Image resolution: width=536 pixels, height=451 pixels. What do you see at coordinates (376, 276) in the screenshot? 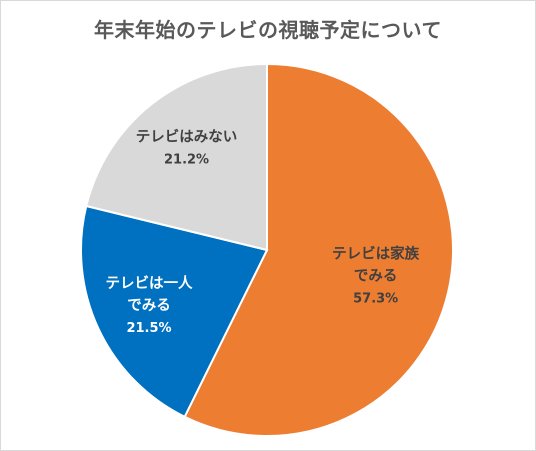
I see `slice-category-label-1-line-2: でみる` at bounding box center [376, 276].